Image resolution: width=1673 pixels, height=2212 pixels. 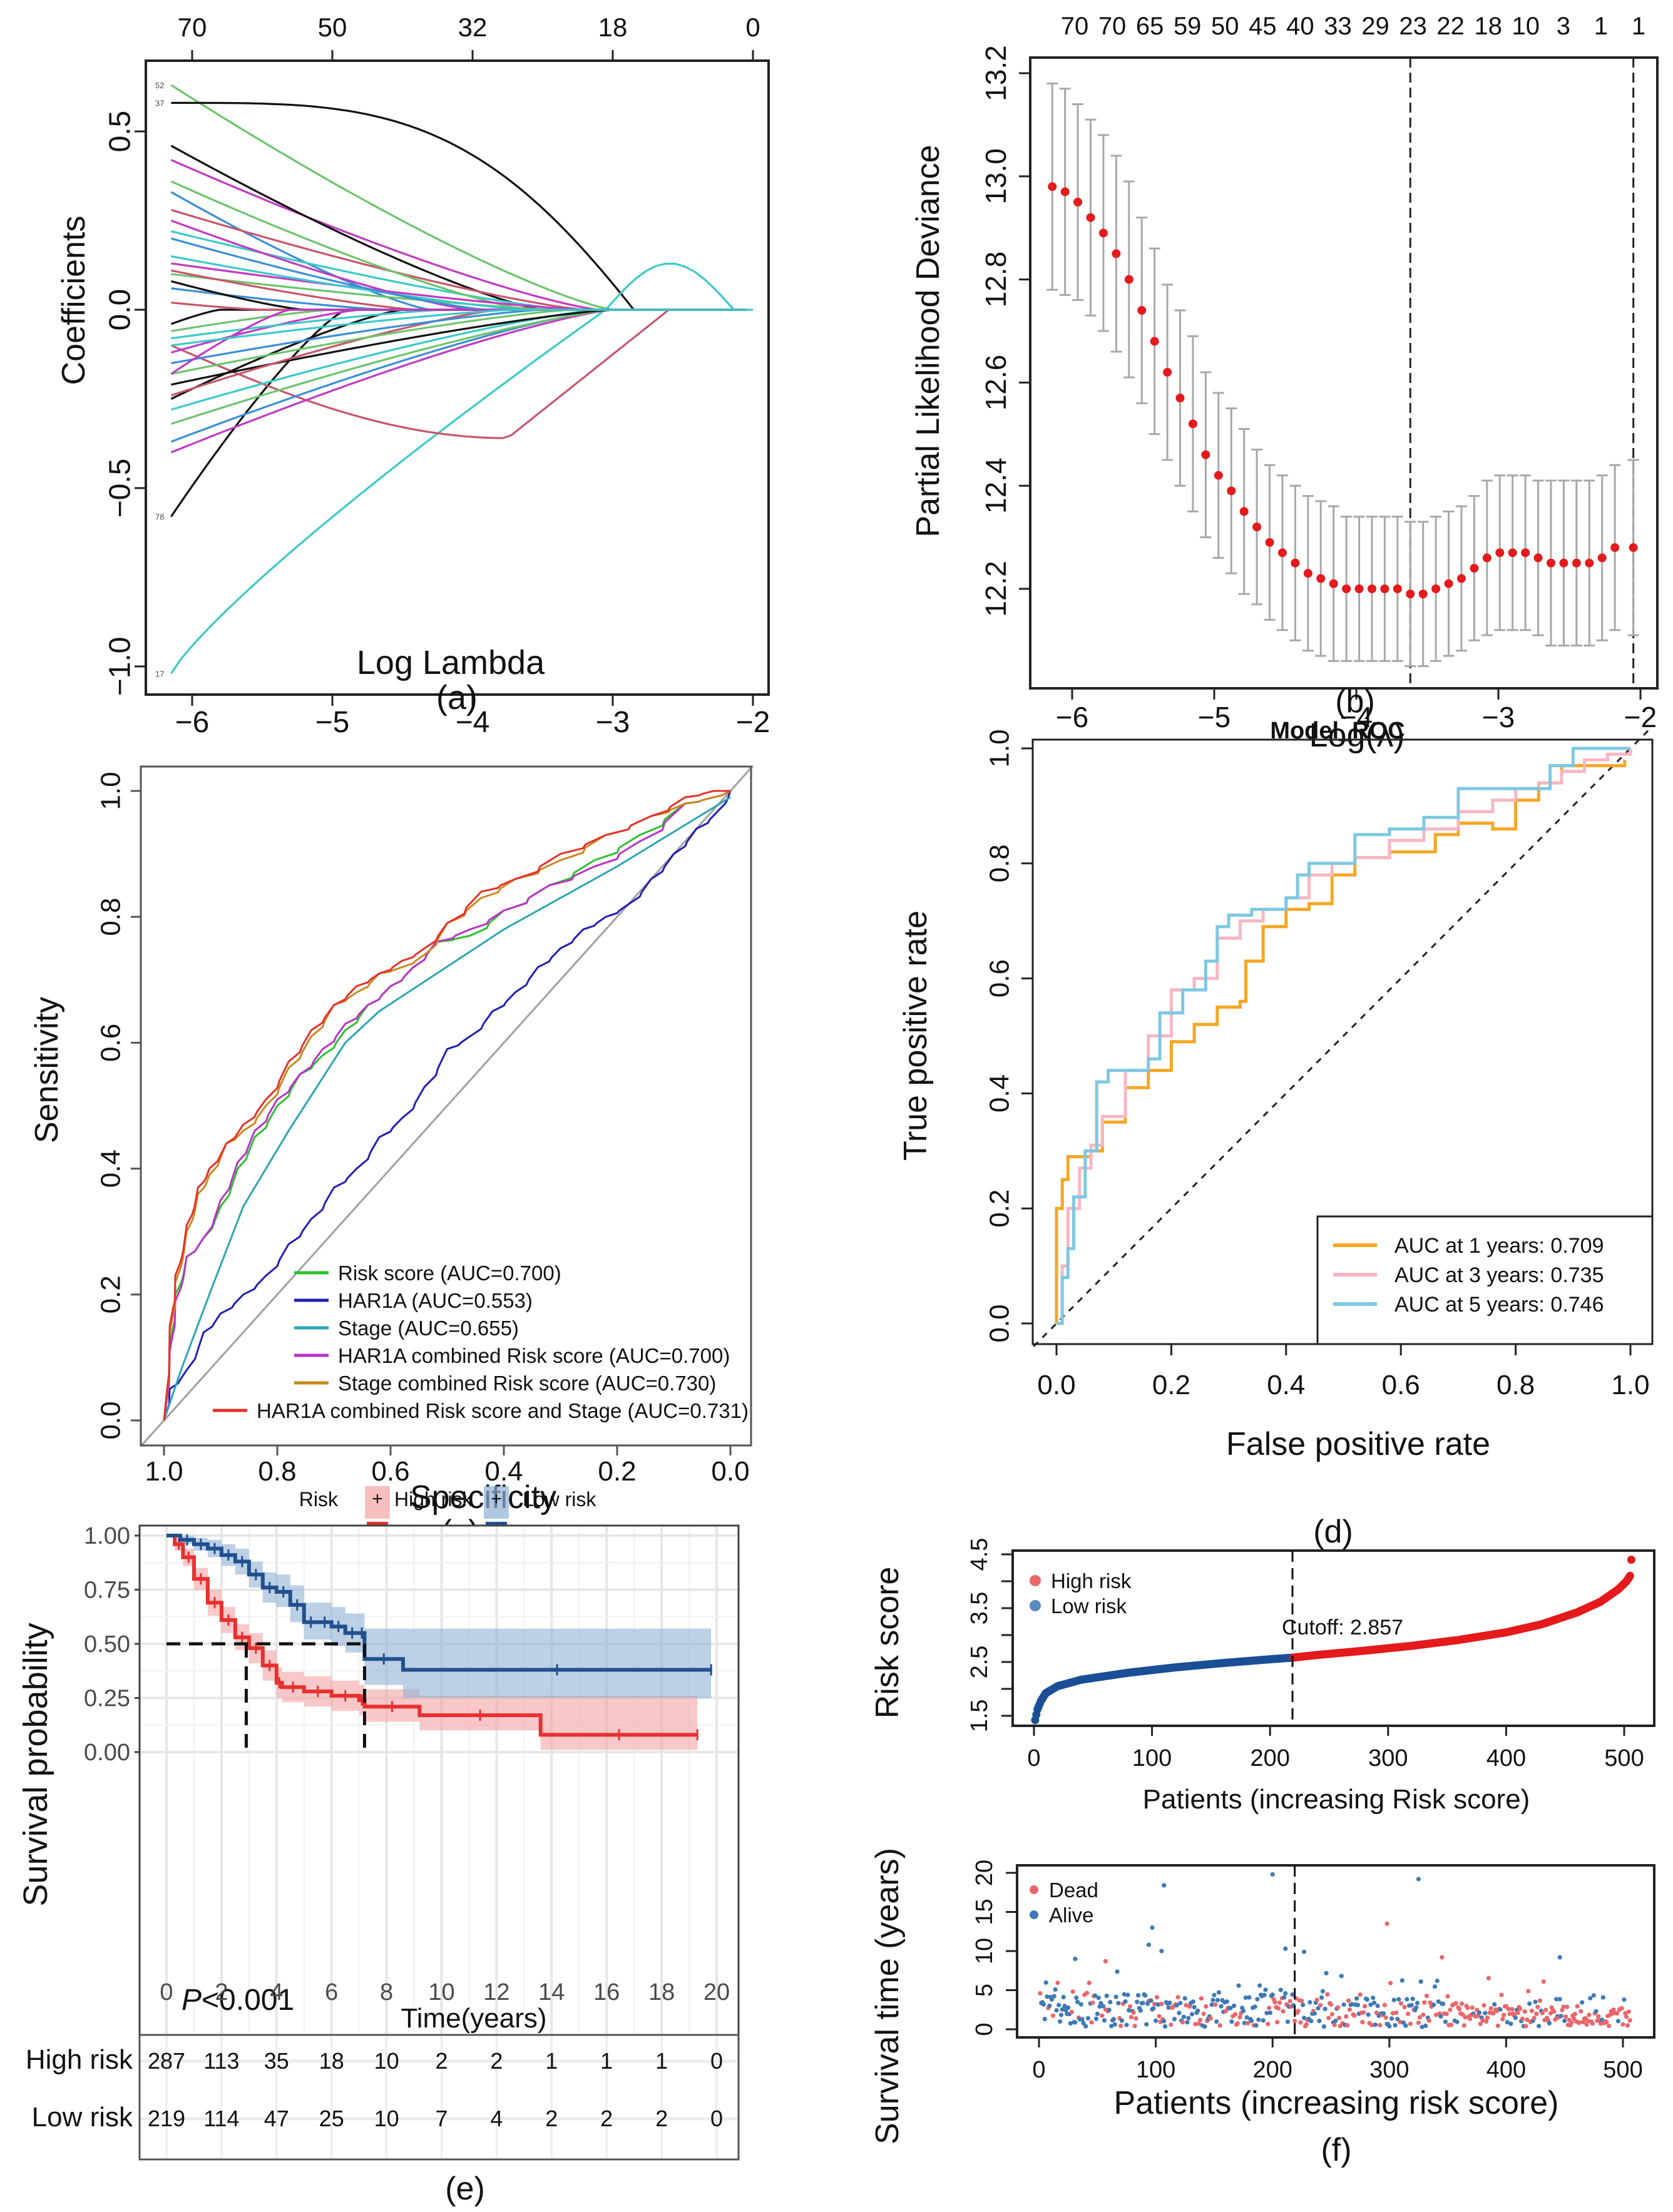 I want to click on y-tick-label: 0.8, so click(x=111, y=917).